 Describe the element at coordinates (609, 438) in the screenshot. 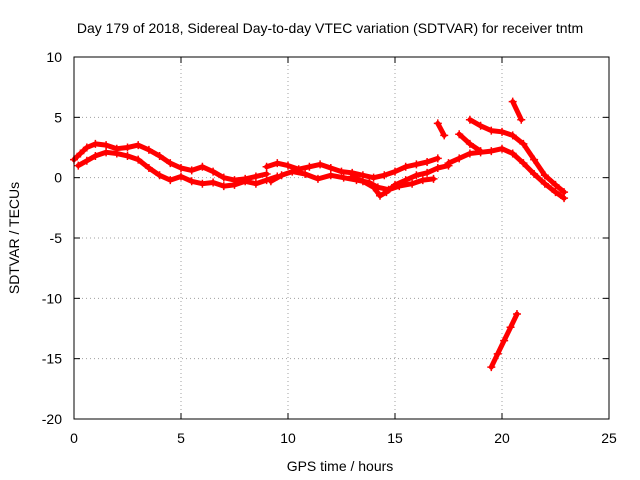

I see `x-tick-label-5: 25` at that location.